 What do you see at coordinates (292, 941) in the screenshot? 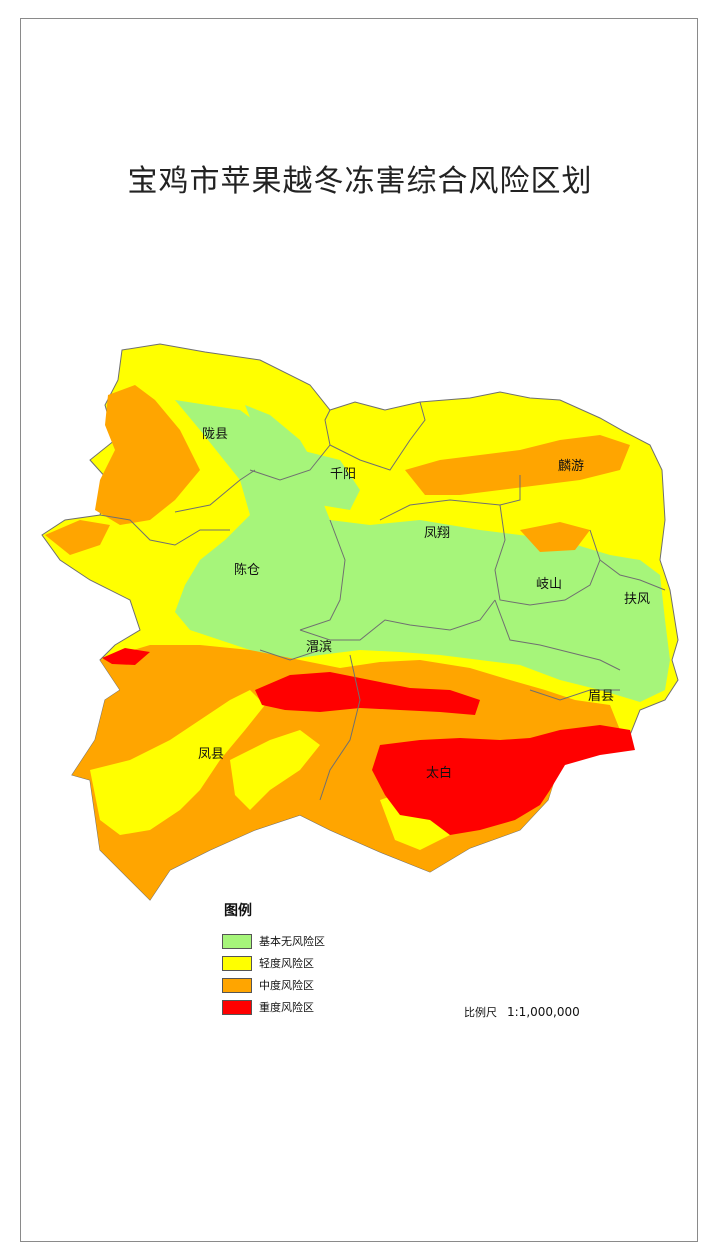
I see `legend-label: 基本无风险区` at bounding box center [292, 941].